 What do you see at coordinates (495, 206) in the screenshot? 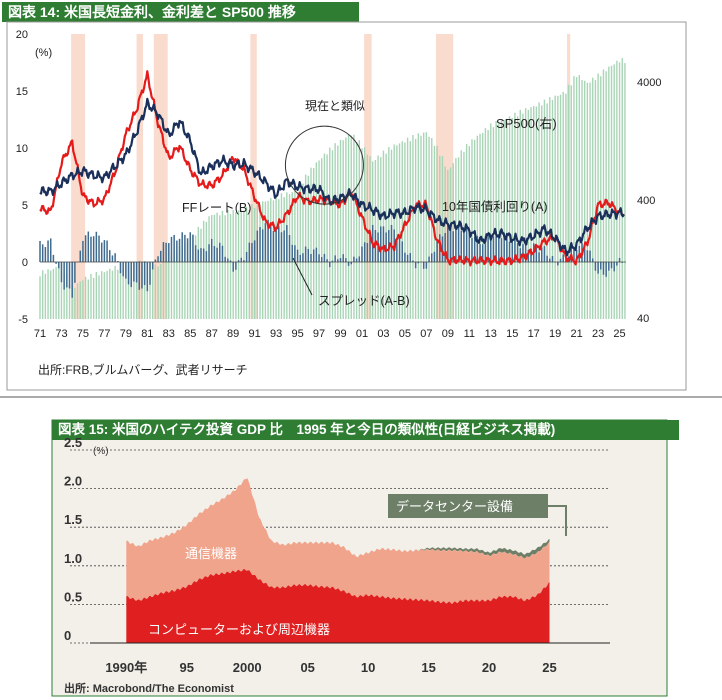
I see `treasury-label: 10年国債利回り(A)` at bounding box center [495, 206].